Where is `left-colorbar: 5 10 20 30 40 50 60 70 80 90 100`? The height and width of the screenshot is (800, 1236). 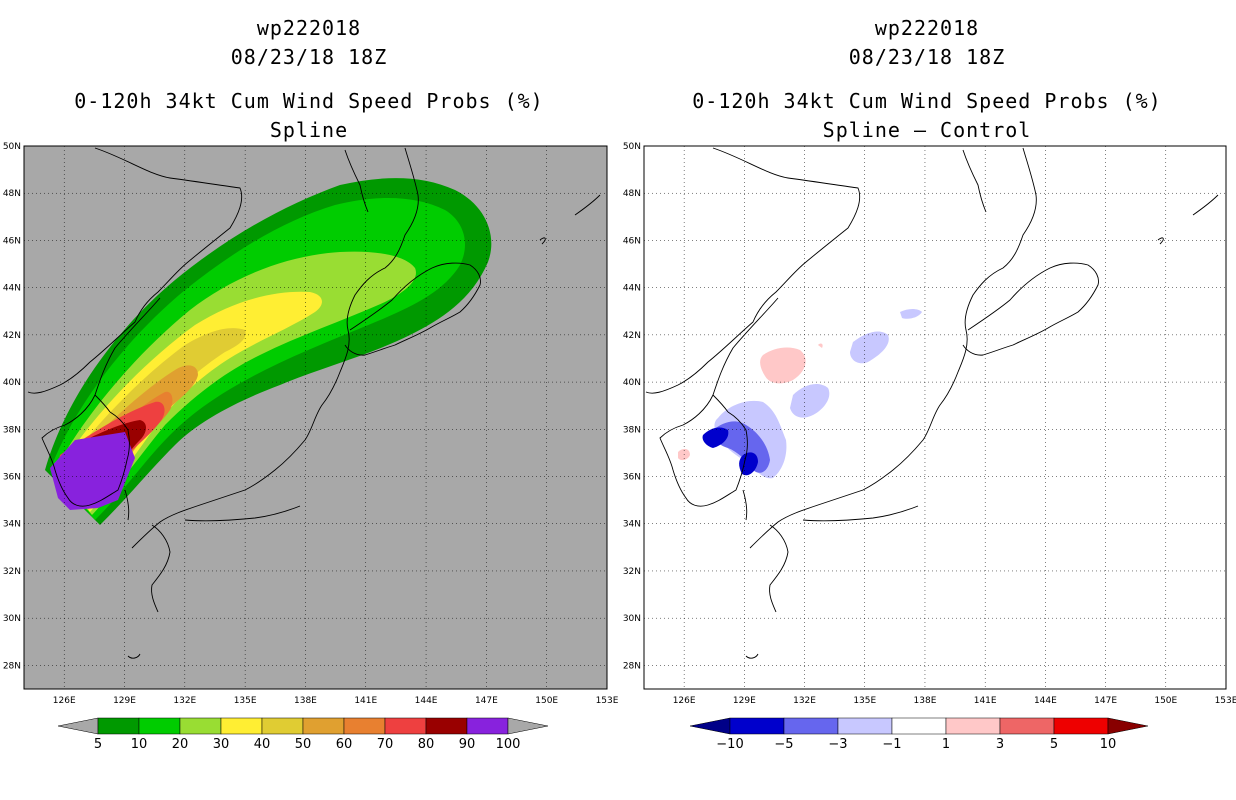
left-colorbar: 5 10 20 30 40 50 60 70 80 90 100 is located at coordinates (303, 734).